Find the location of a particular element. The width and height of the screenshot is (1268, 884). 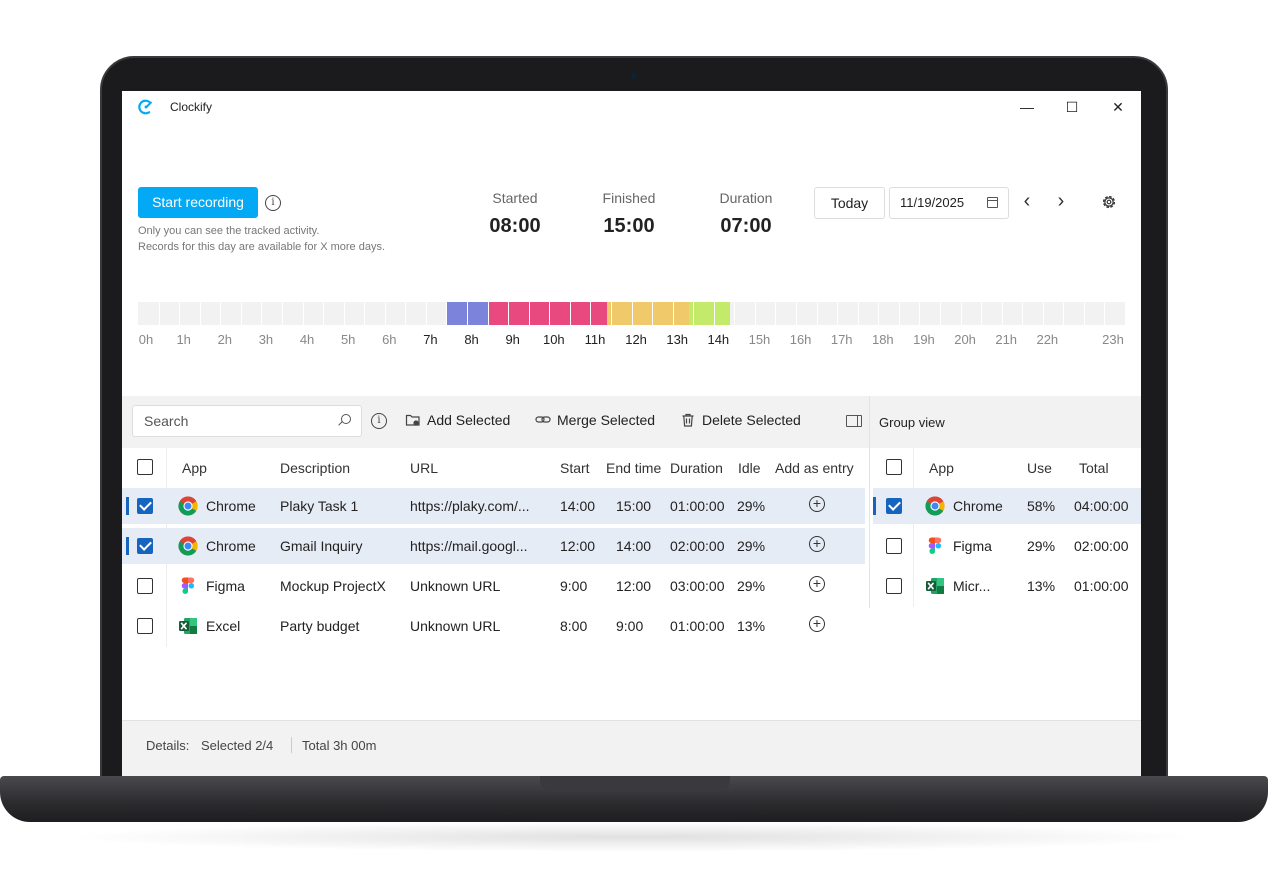

title-bar: Clockify — ☐ ✕ is located at coordinates (631, 107).